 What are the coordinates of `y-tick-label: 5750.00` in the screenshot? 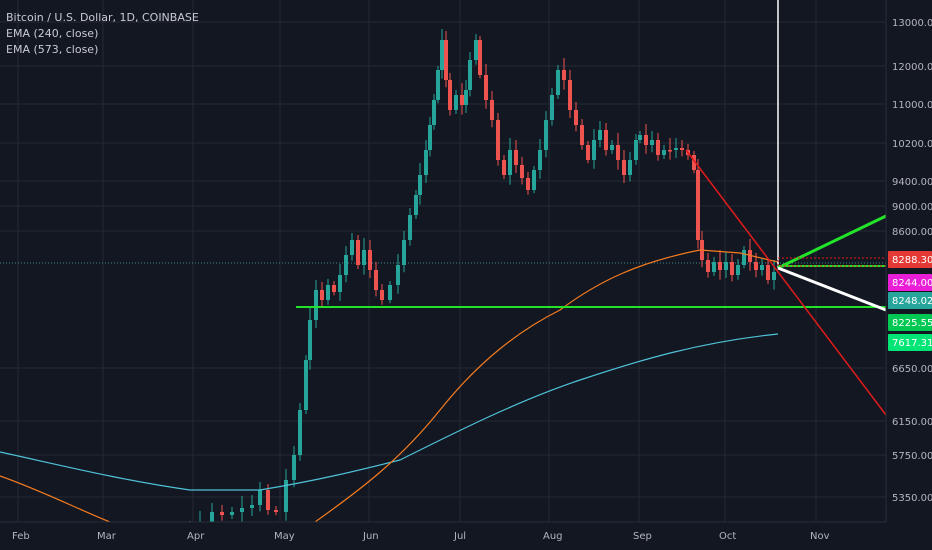 It's located at (912, 456).